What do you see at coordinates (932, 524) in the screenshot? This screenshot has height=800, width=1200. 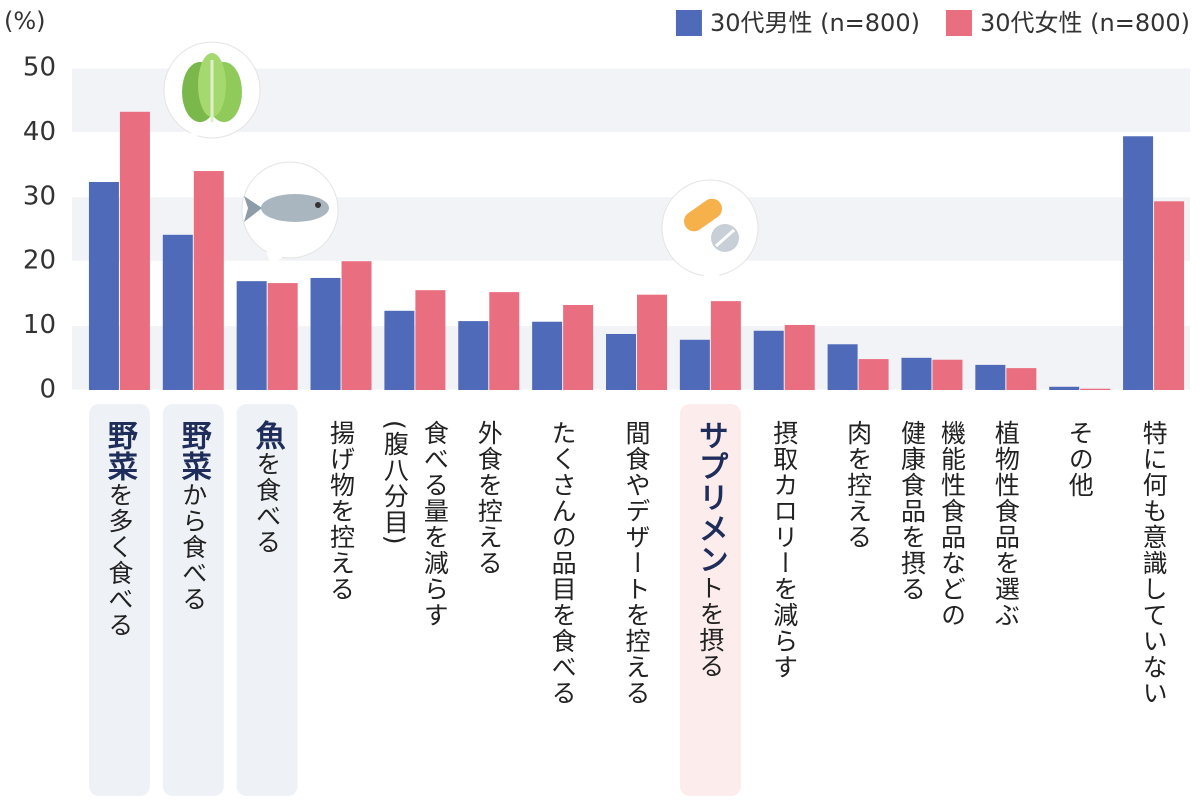 I see `x-tick-label: 機能性食品などの 健康食品を摂る` at bounding box center [932, 524].